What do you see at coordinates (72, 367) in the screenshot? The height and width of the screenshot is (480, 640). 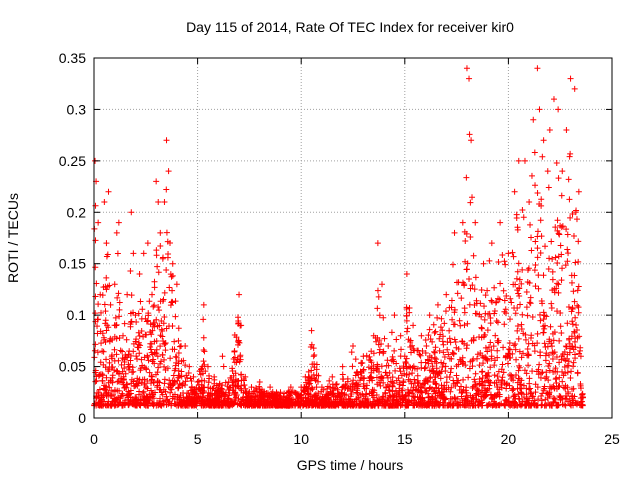 I see `y-tick-label: 0.05` at bounding box center [72, 367].